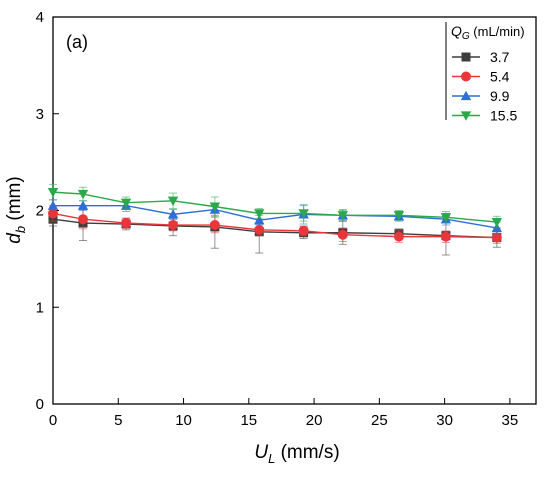  I want to click on x-tick-label: 5, so click(118, 420).